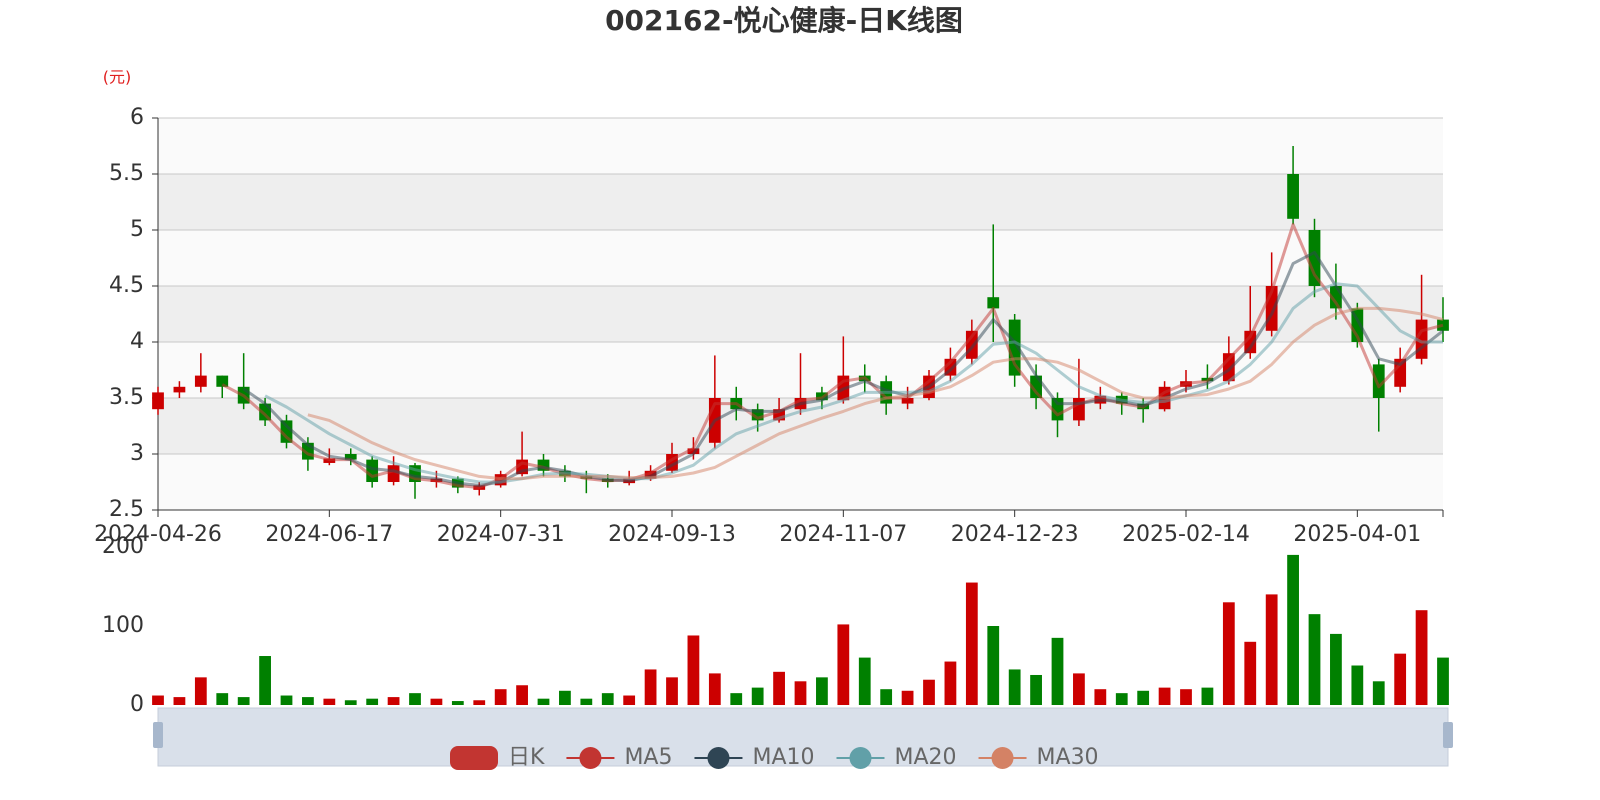  I want to click on volume-tick-label: 100, so click(123, 625).